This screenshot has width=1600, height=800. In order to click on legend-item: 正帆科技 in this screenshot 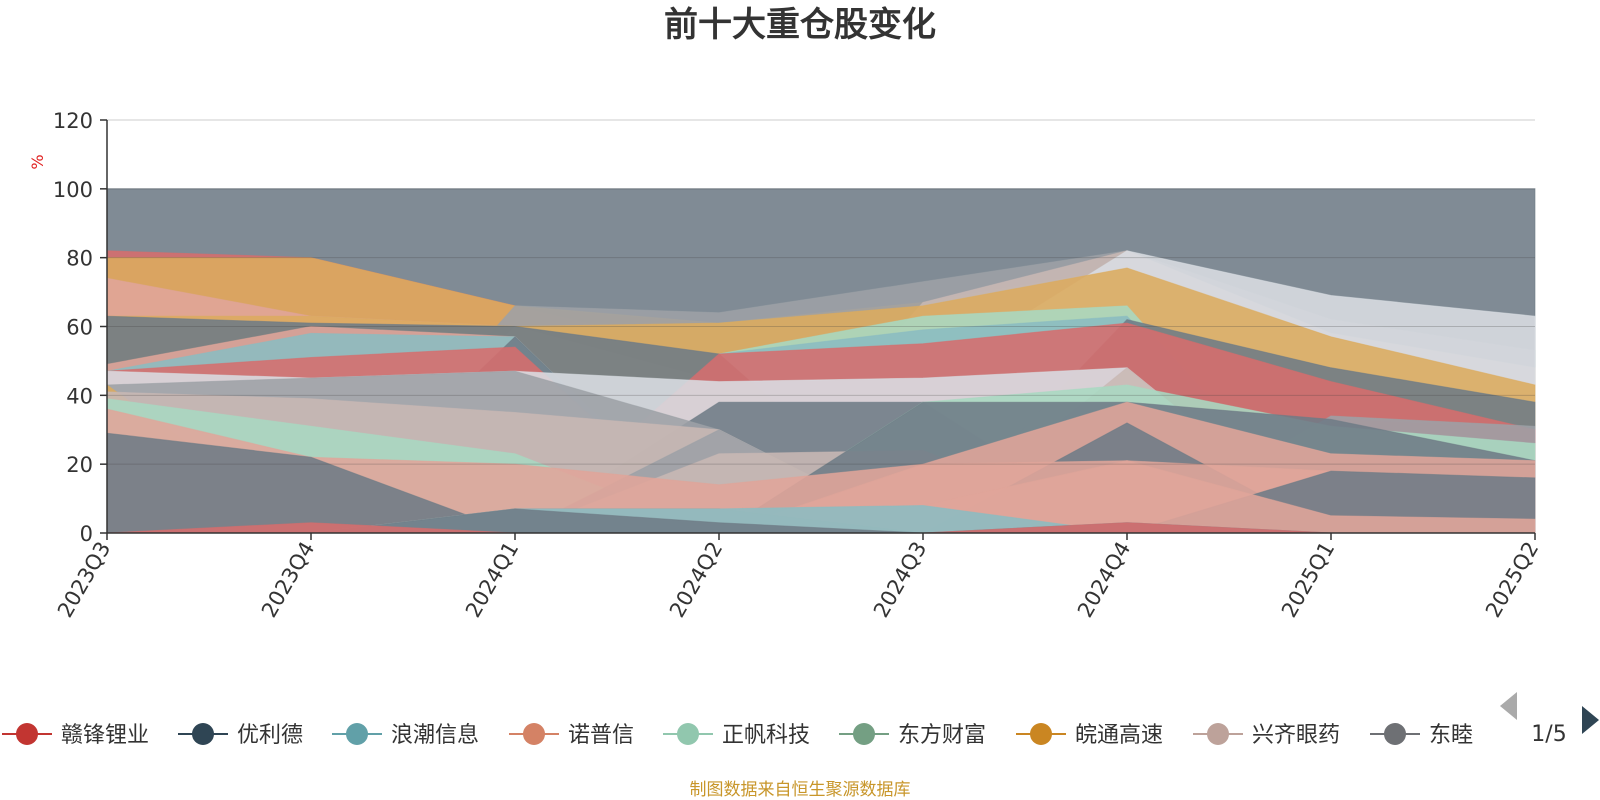, I will do `click(736, 735)`.